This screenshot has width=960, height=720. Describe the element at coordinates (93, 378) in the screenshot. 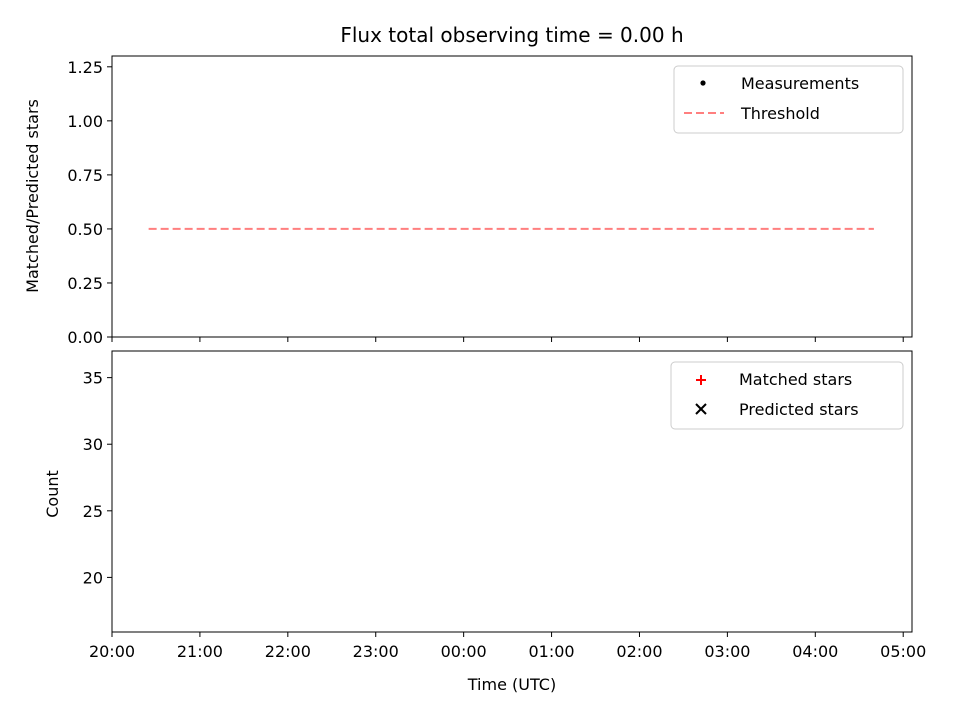

I see `bottom-y-tick-label: 35` at that location.